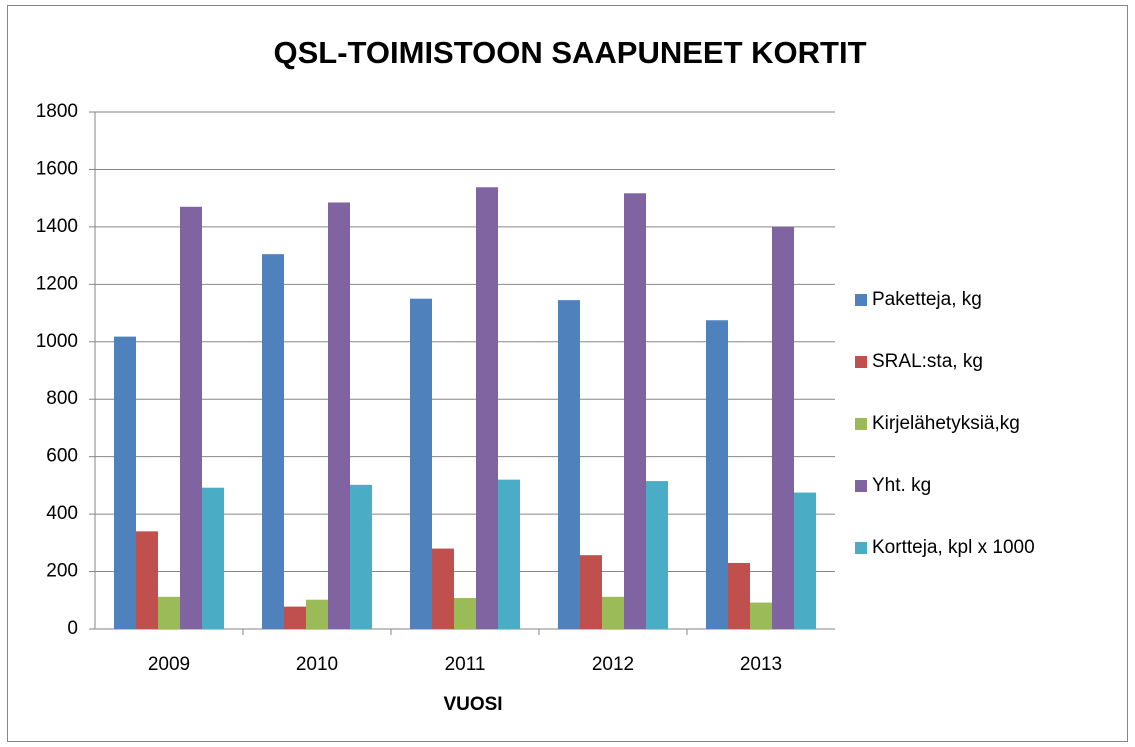 The height and width of the screenshot is (747, 1135). I want to click on y-tick-label: 600, so click(62, 456).